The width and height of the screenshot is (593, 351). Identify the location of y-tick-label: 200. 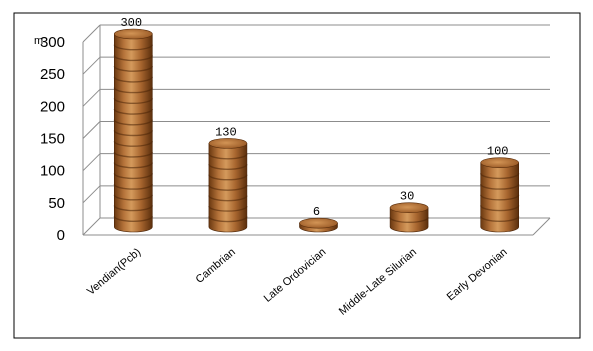
(52, 106).